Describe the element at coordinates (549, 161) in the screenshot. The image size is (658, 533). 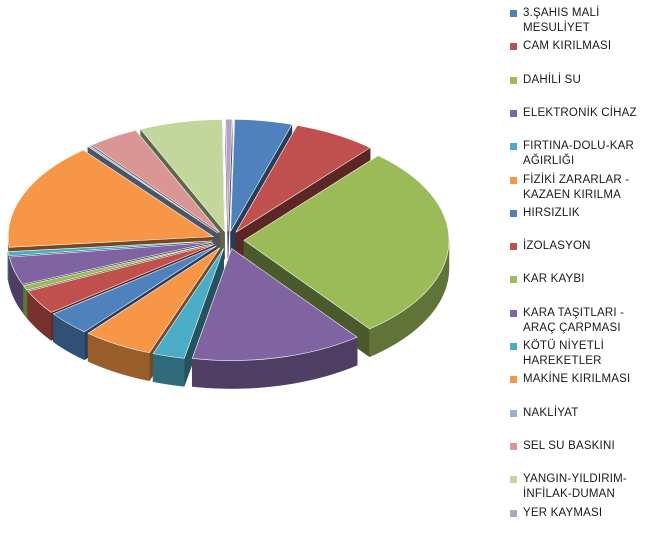
I see `legend-label-line: AĞIRLIĞI` at that location.